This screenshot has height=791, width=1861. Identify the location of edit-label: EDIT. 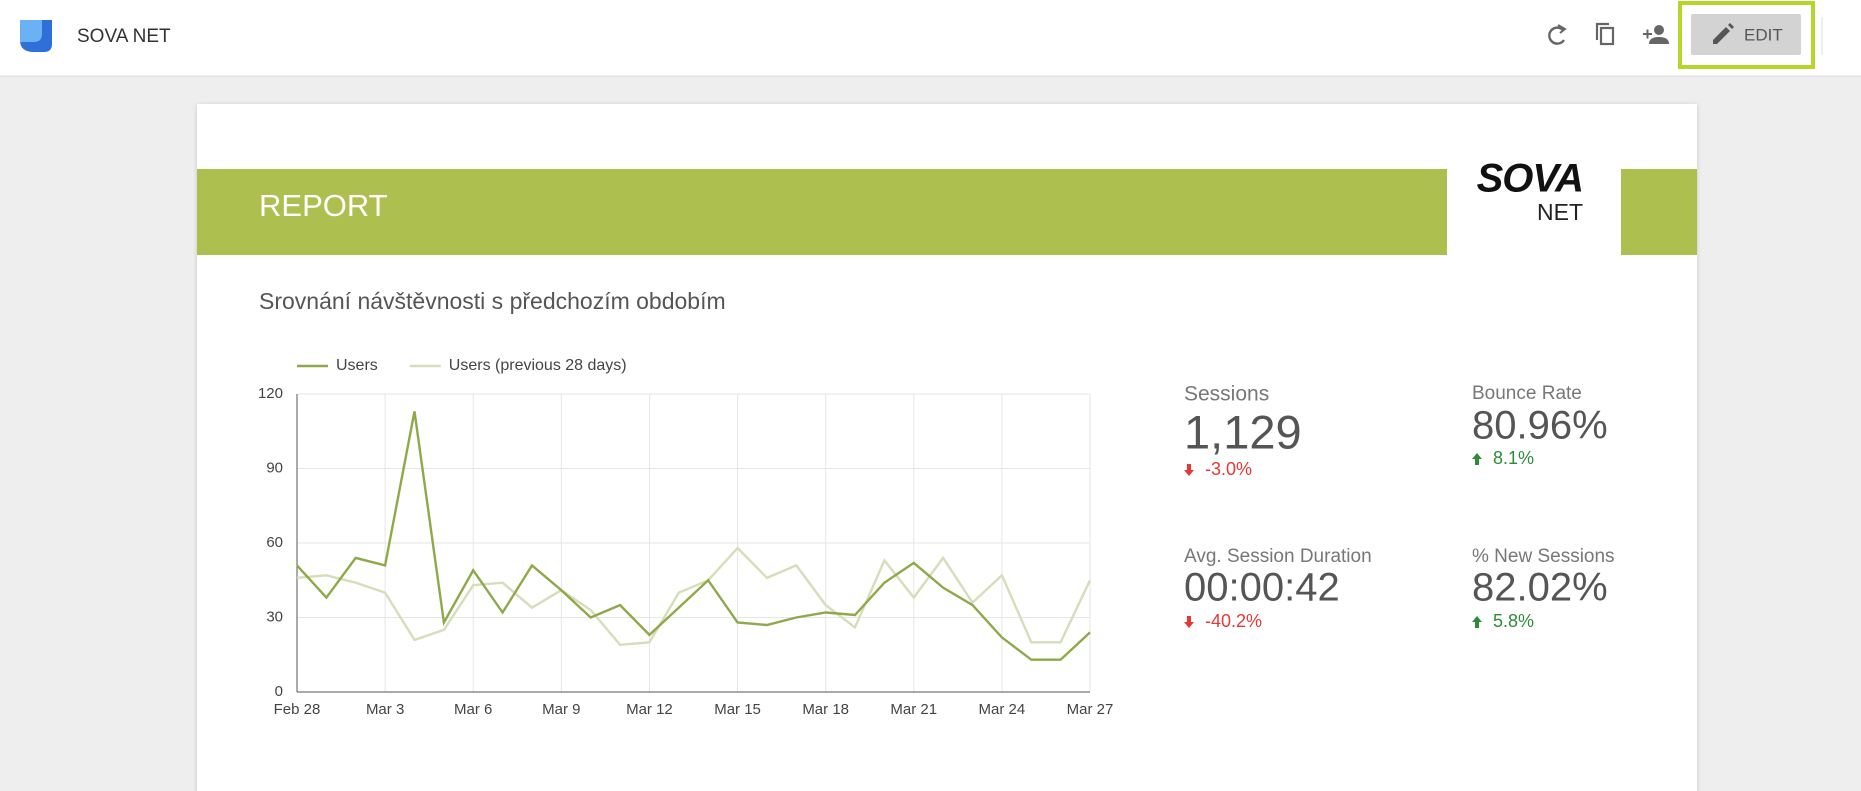
(1763, 34).